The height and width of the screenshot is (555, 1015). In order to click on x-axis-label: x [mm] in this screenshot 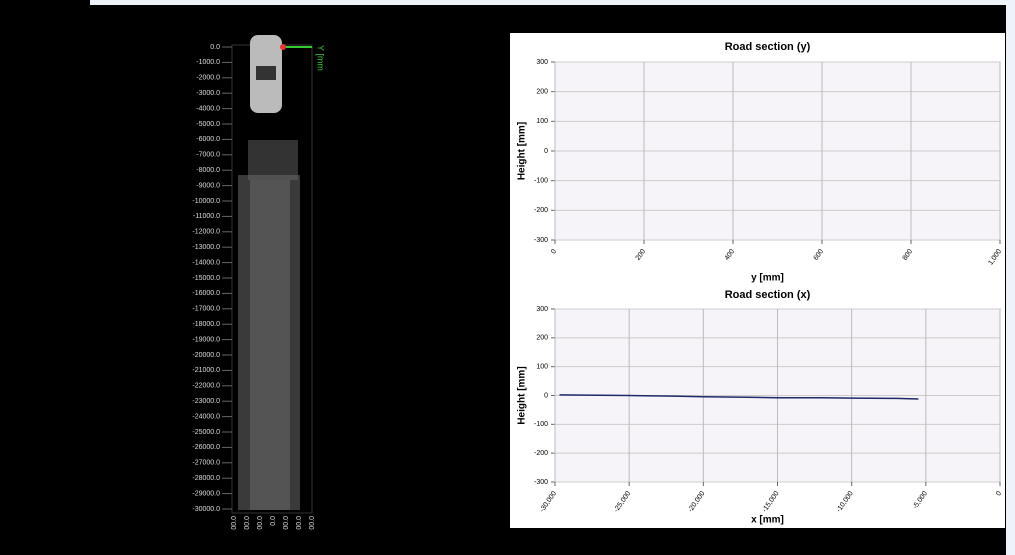, I will do `click(767, 520)`.